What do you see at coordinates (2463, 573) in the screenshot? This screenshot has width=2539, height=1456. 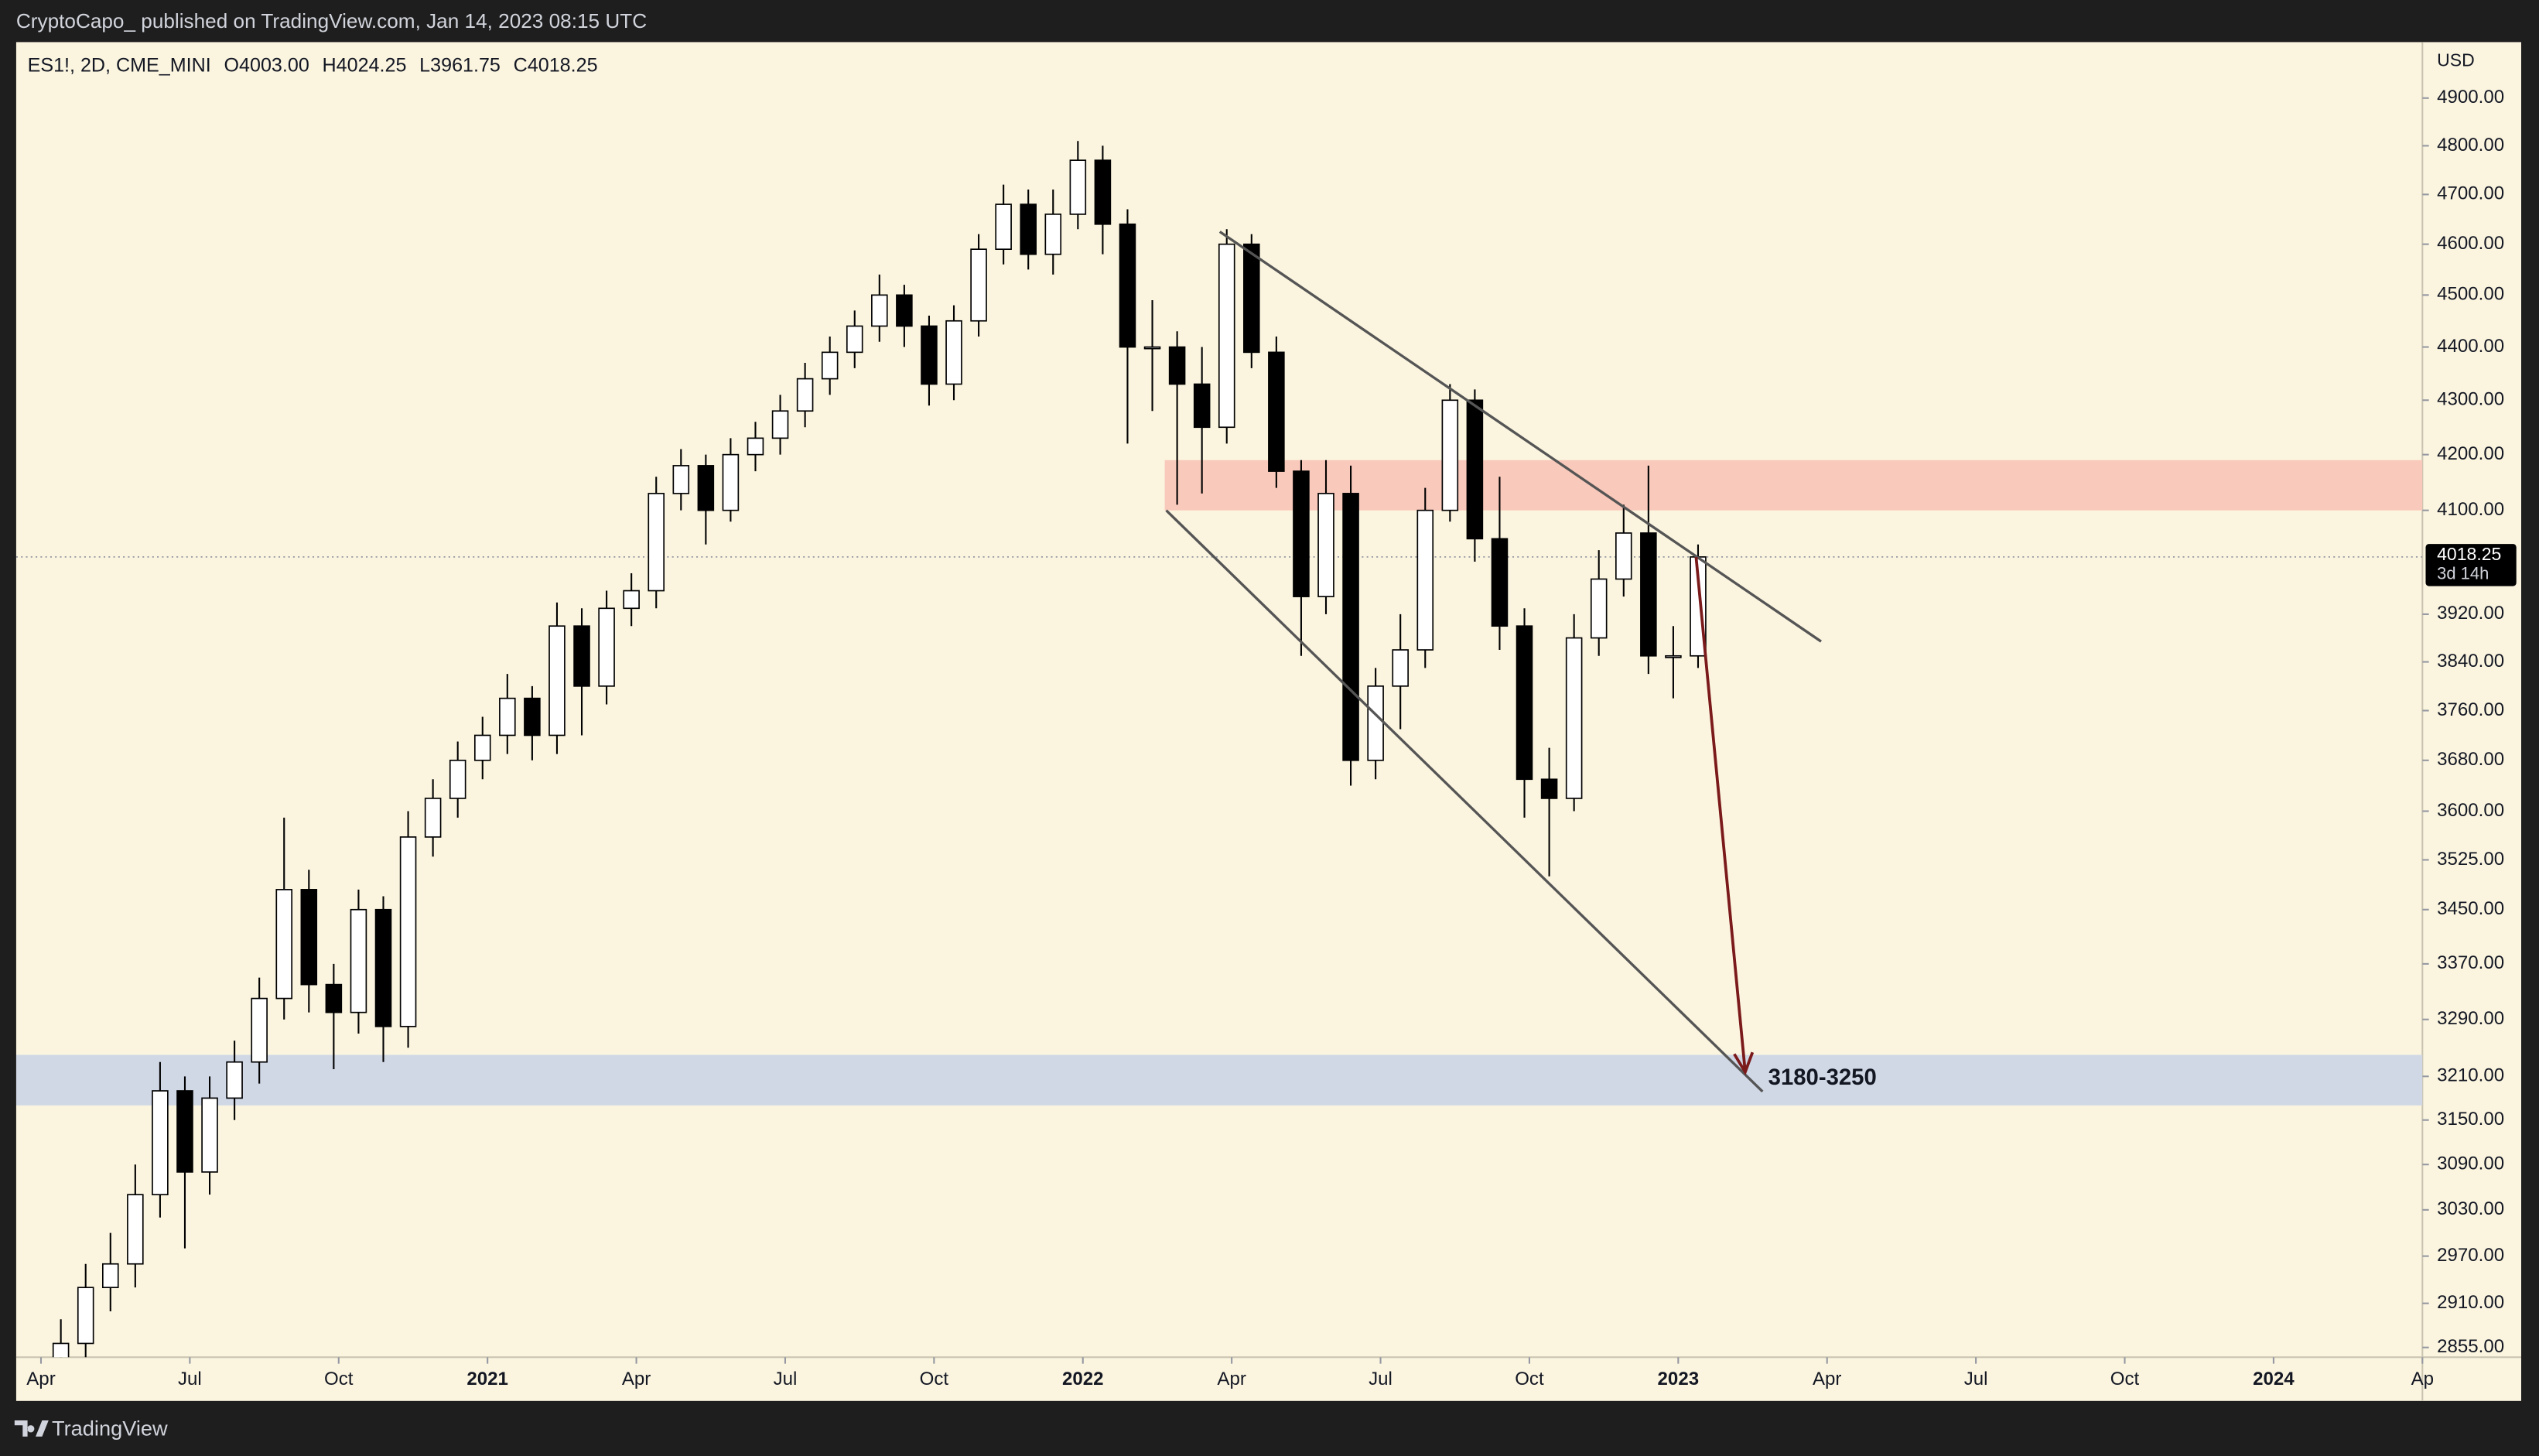 I see `countdown-label: 3d 14h` at bounding box center [2463, 573].